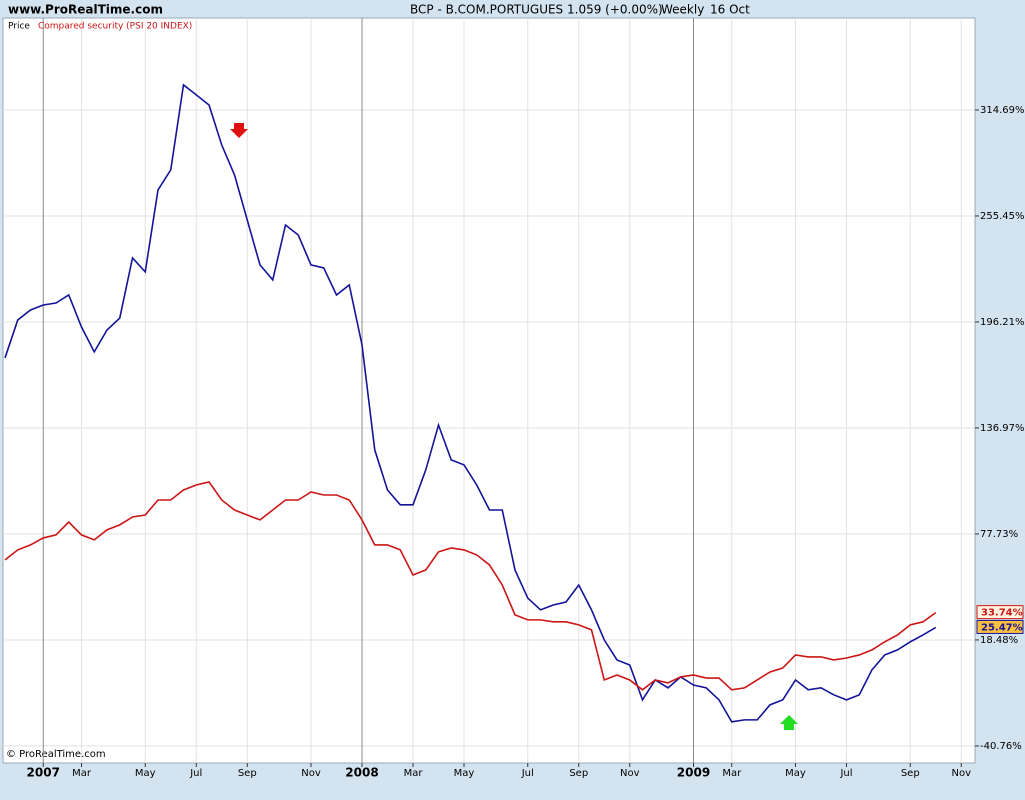  Describe the element at coordinates (1002, 322) in the screenshot. I see `y-tick-label: 196.21%` at that location.